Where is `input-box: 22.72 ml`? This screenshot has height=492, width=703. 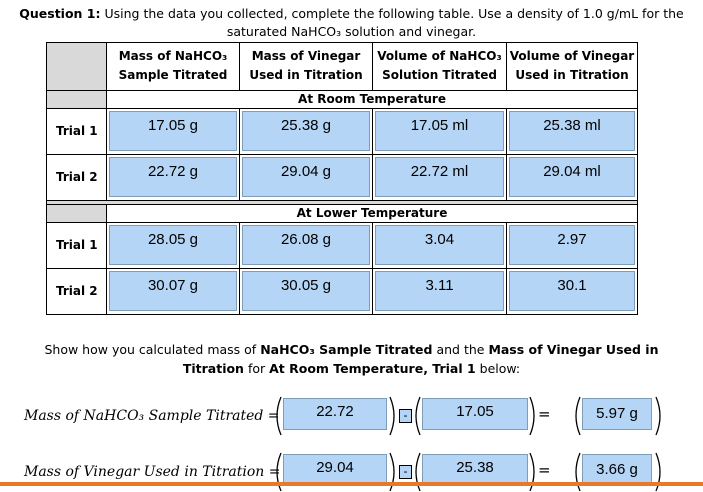 input-box: 22.72 ml is located at coordinates (439, 177).